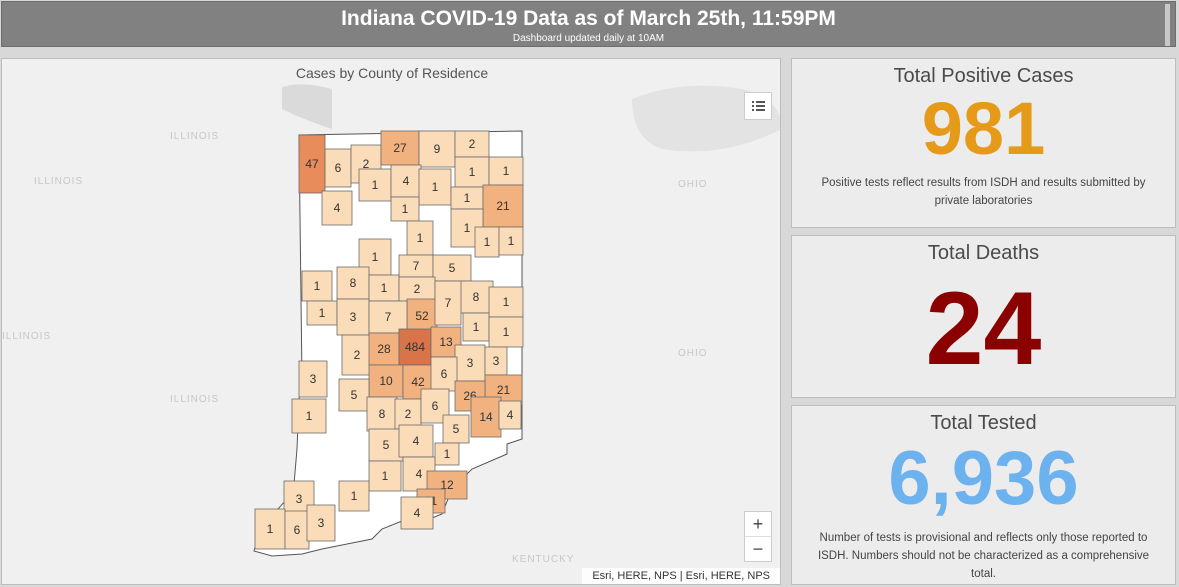 The image size is (1179, 587). I want to click on county-case-count: 7, so click(388, 317).